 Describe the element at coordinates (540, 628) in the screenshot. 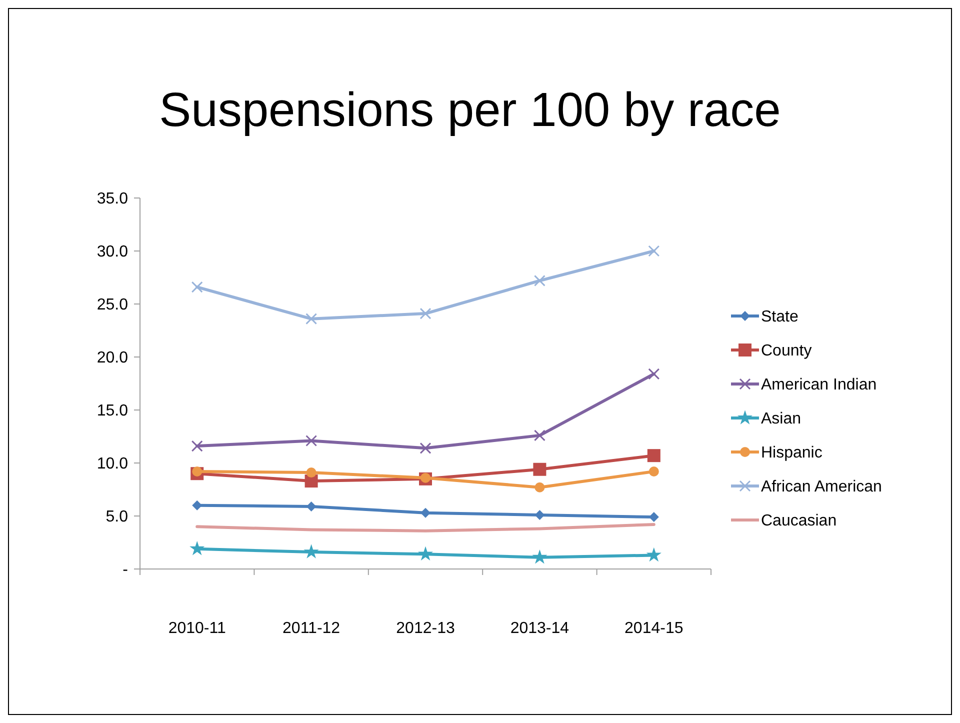

I see `x-tick-label: 2013-14` at that location.